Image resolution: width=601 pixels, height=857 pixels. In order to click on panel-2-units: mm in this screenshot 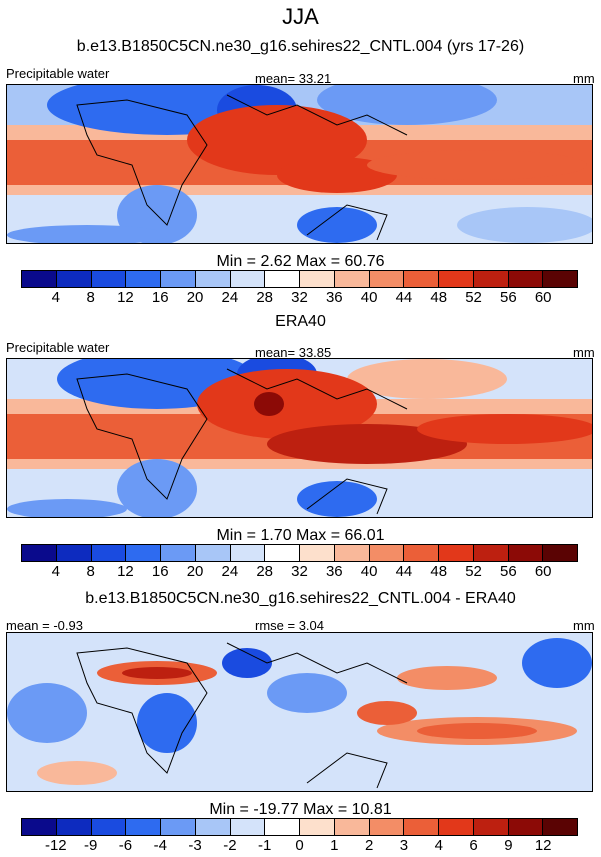, I will do `click(584, 352)`.